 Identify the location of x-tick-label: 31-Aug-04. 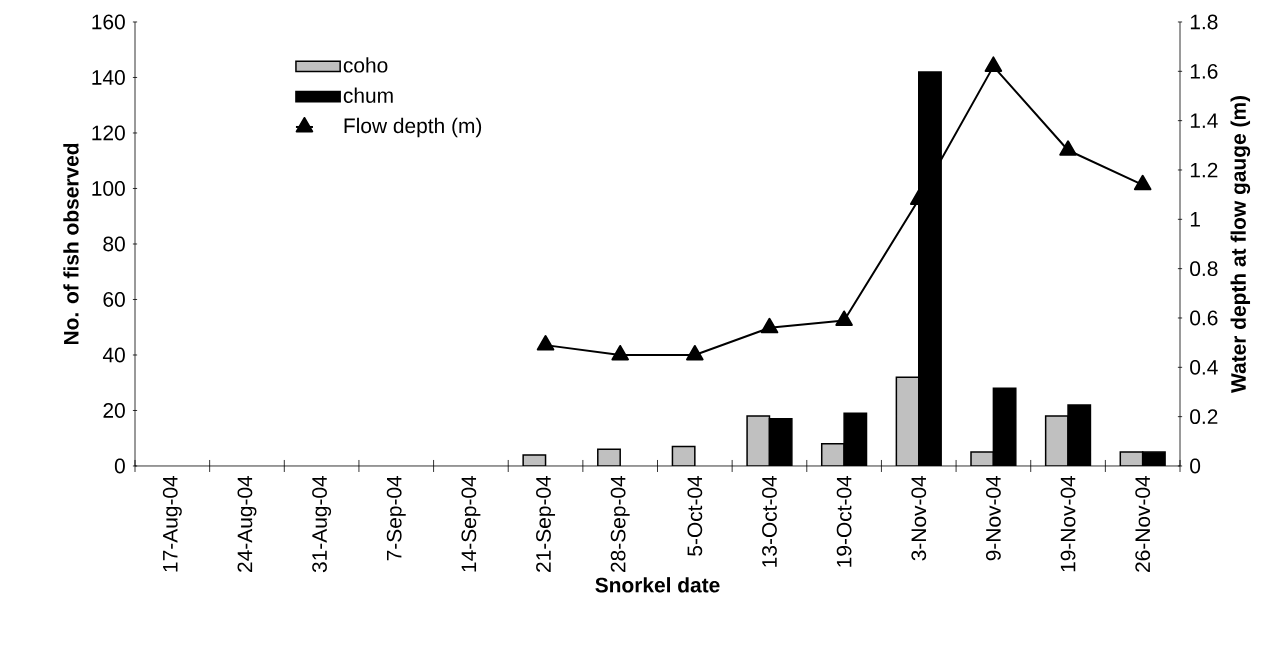
(322, 524).